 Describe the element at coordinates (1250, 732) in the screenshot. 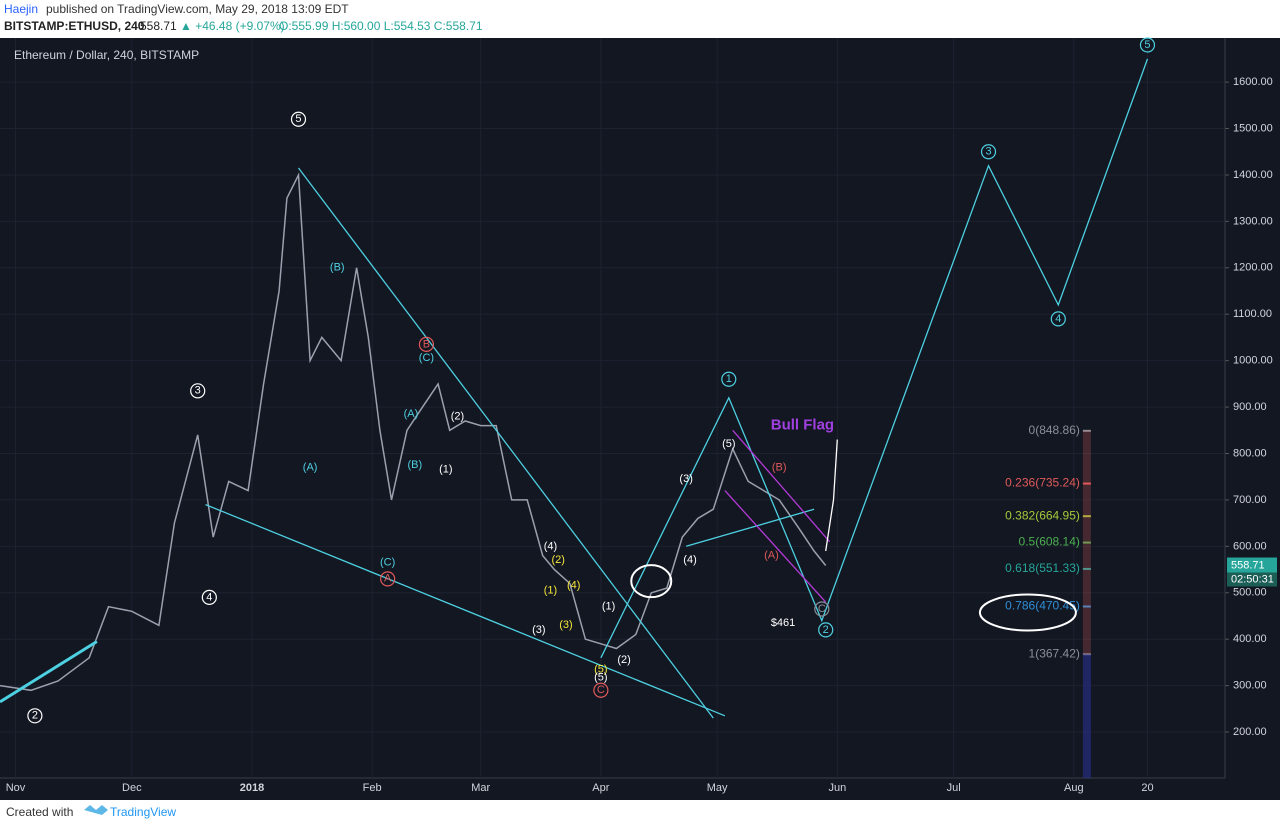

I see `y-tick-label: 200.00` at that location.